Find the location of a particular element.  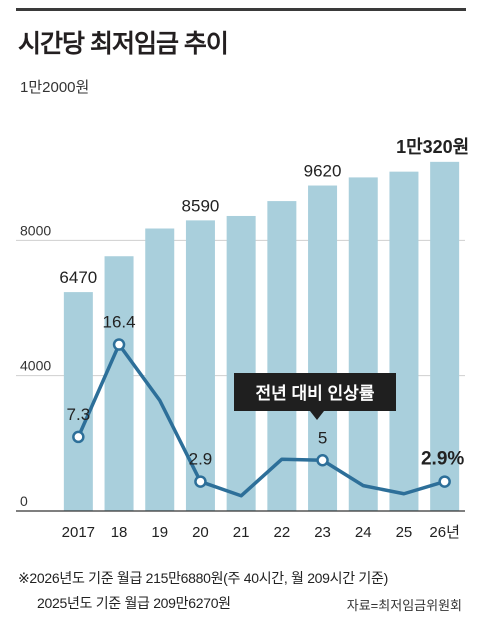

top-rule is located at coordinates (241, 9).